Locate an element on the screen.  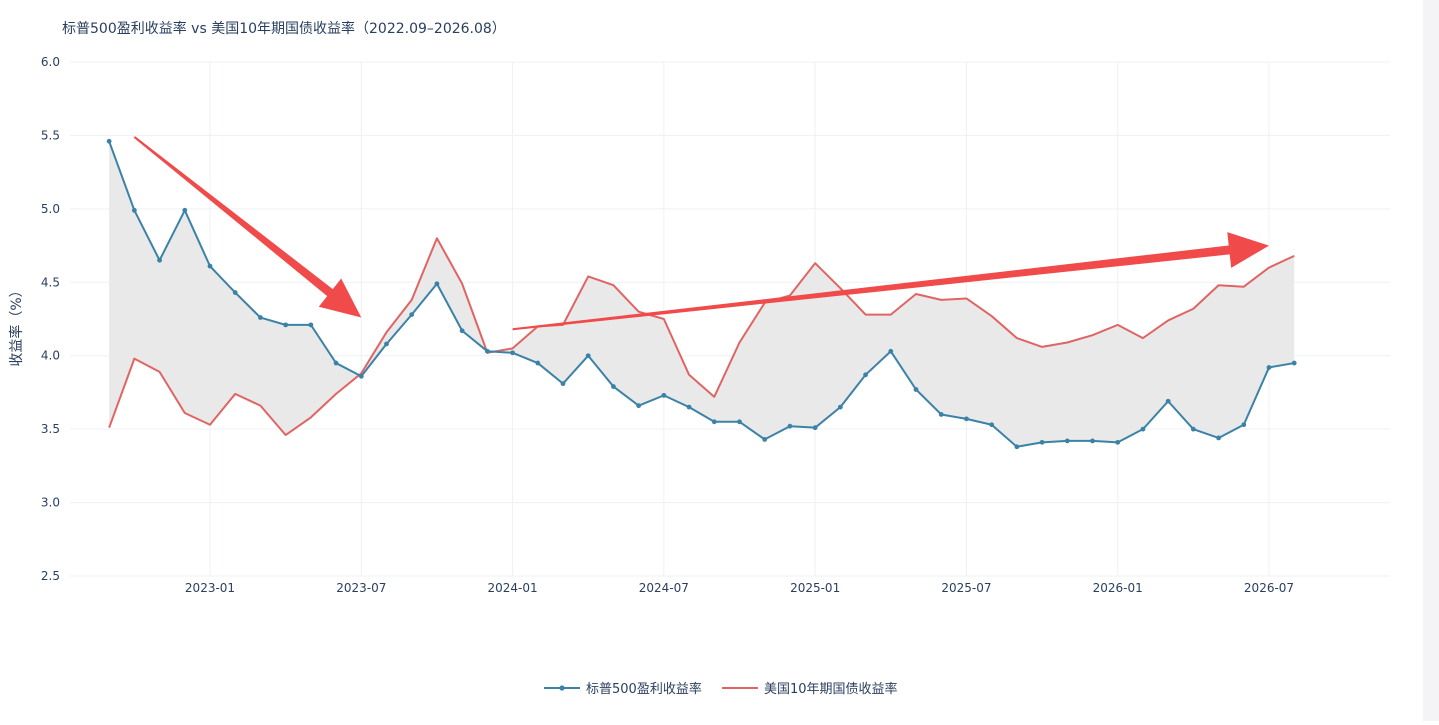
y-tick-label: 3.5 is located at coordinates (50, 429).